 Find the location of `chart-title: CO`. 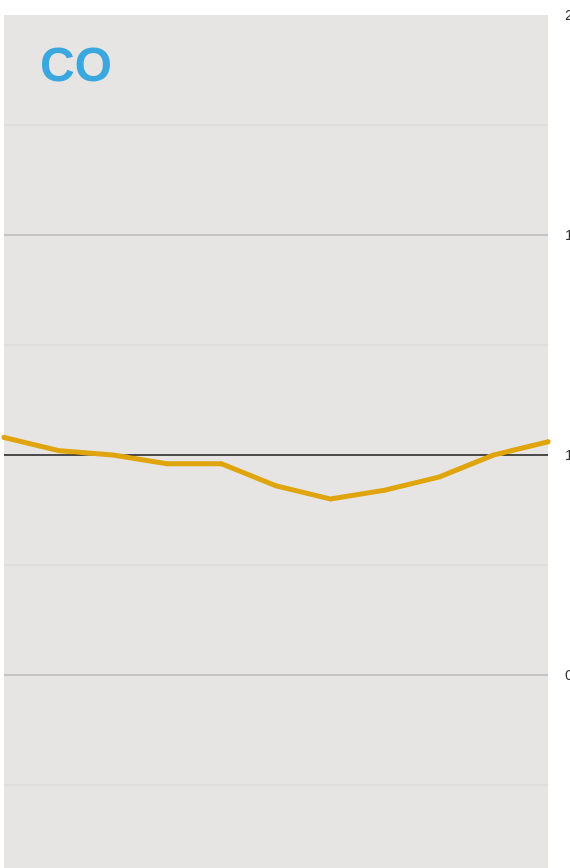

chart-title: CO is located at coordinates (76, 65).